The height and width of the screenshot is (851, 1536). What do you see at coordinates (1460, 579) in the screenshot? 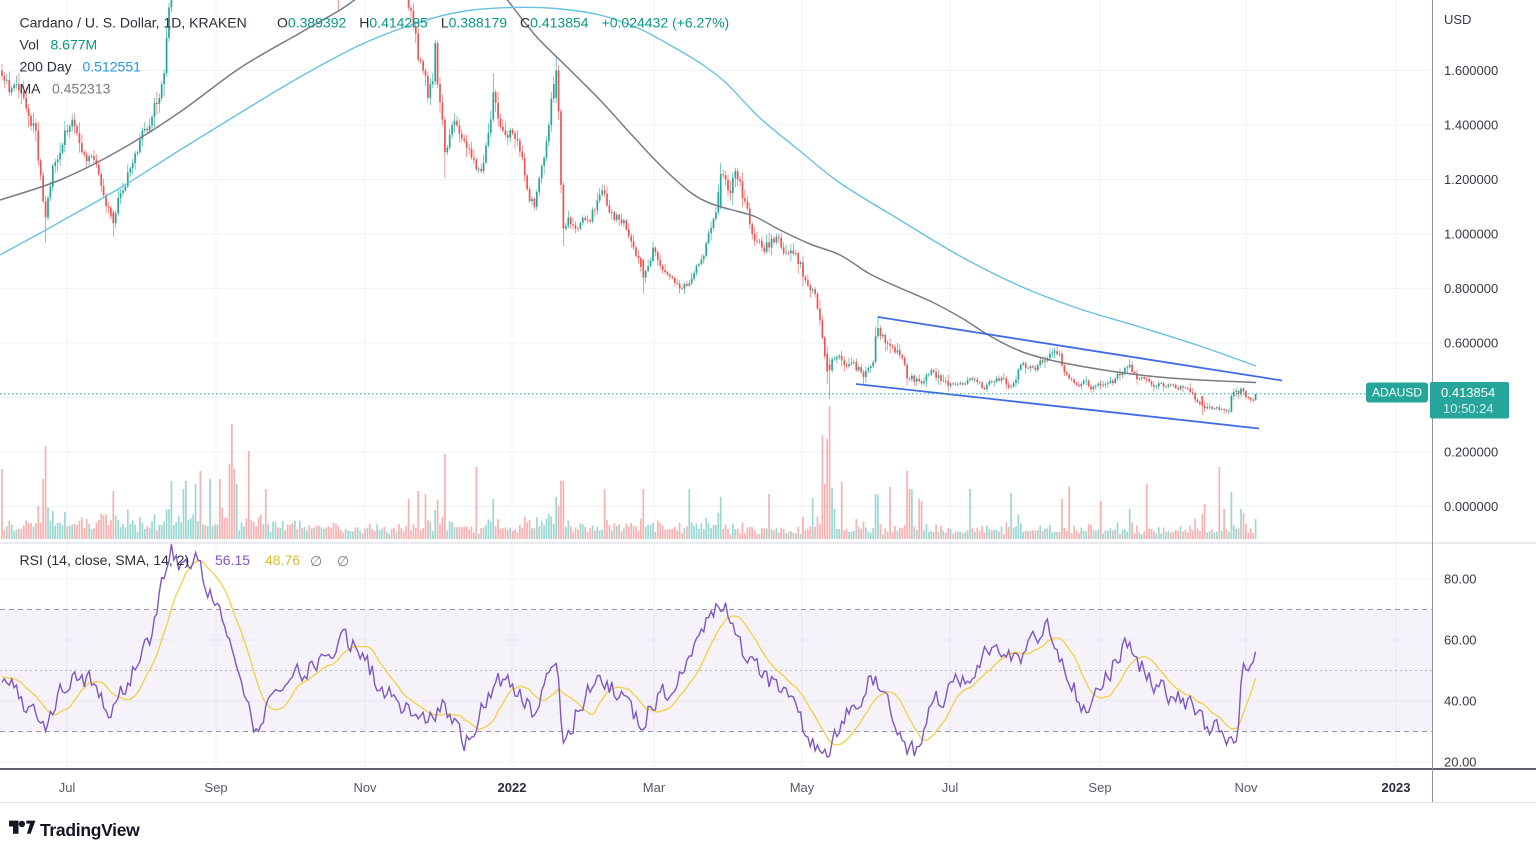
I see `svg-text: 80.00` at bounding box center [1460, 579].